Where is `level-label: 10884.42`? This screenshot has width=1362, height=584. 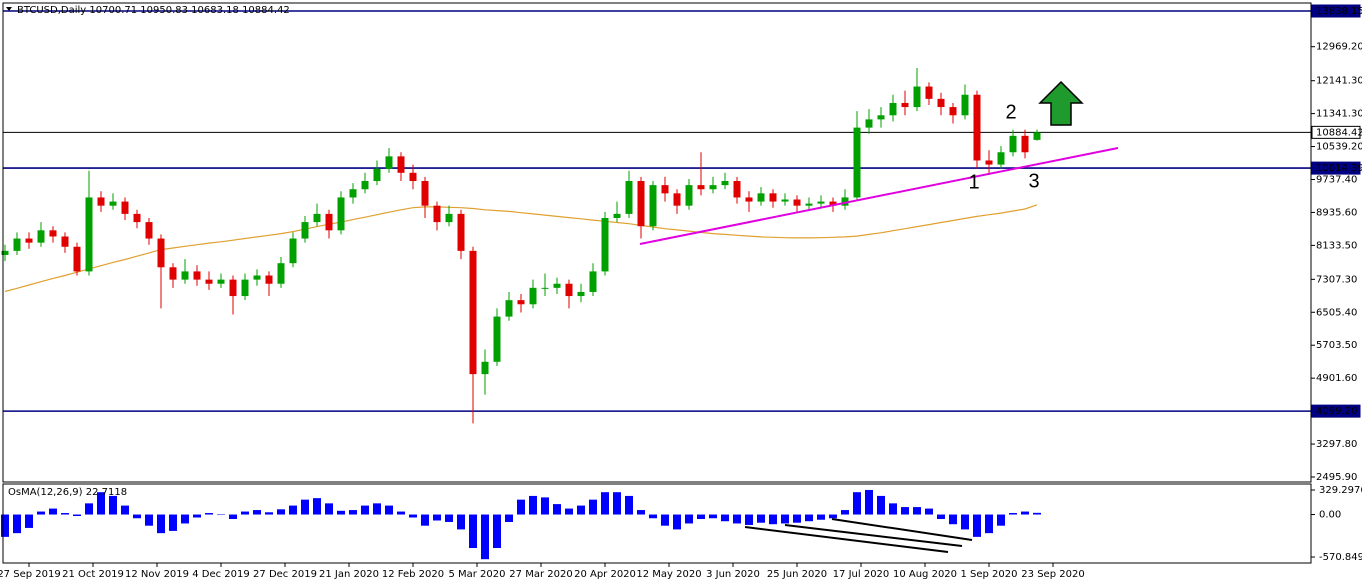
level-label: 10884.42 is located at coordinates (1339, 132).